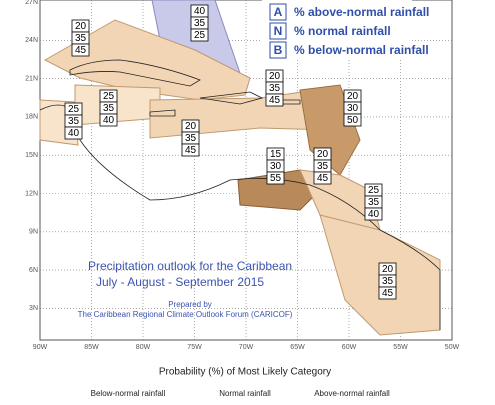 The height and width of the screenshot is (405, 495). Describe the element at coordinates (31, 40) in the screenshot. I see `lat-label: 24N` at that location.